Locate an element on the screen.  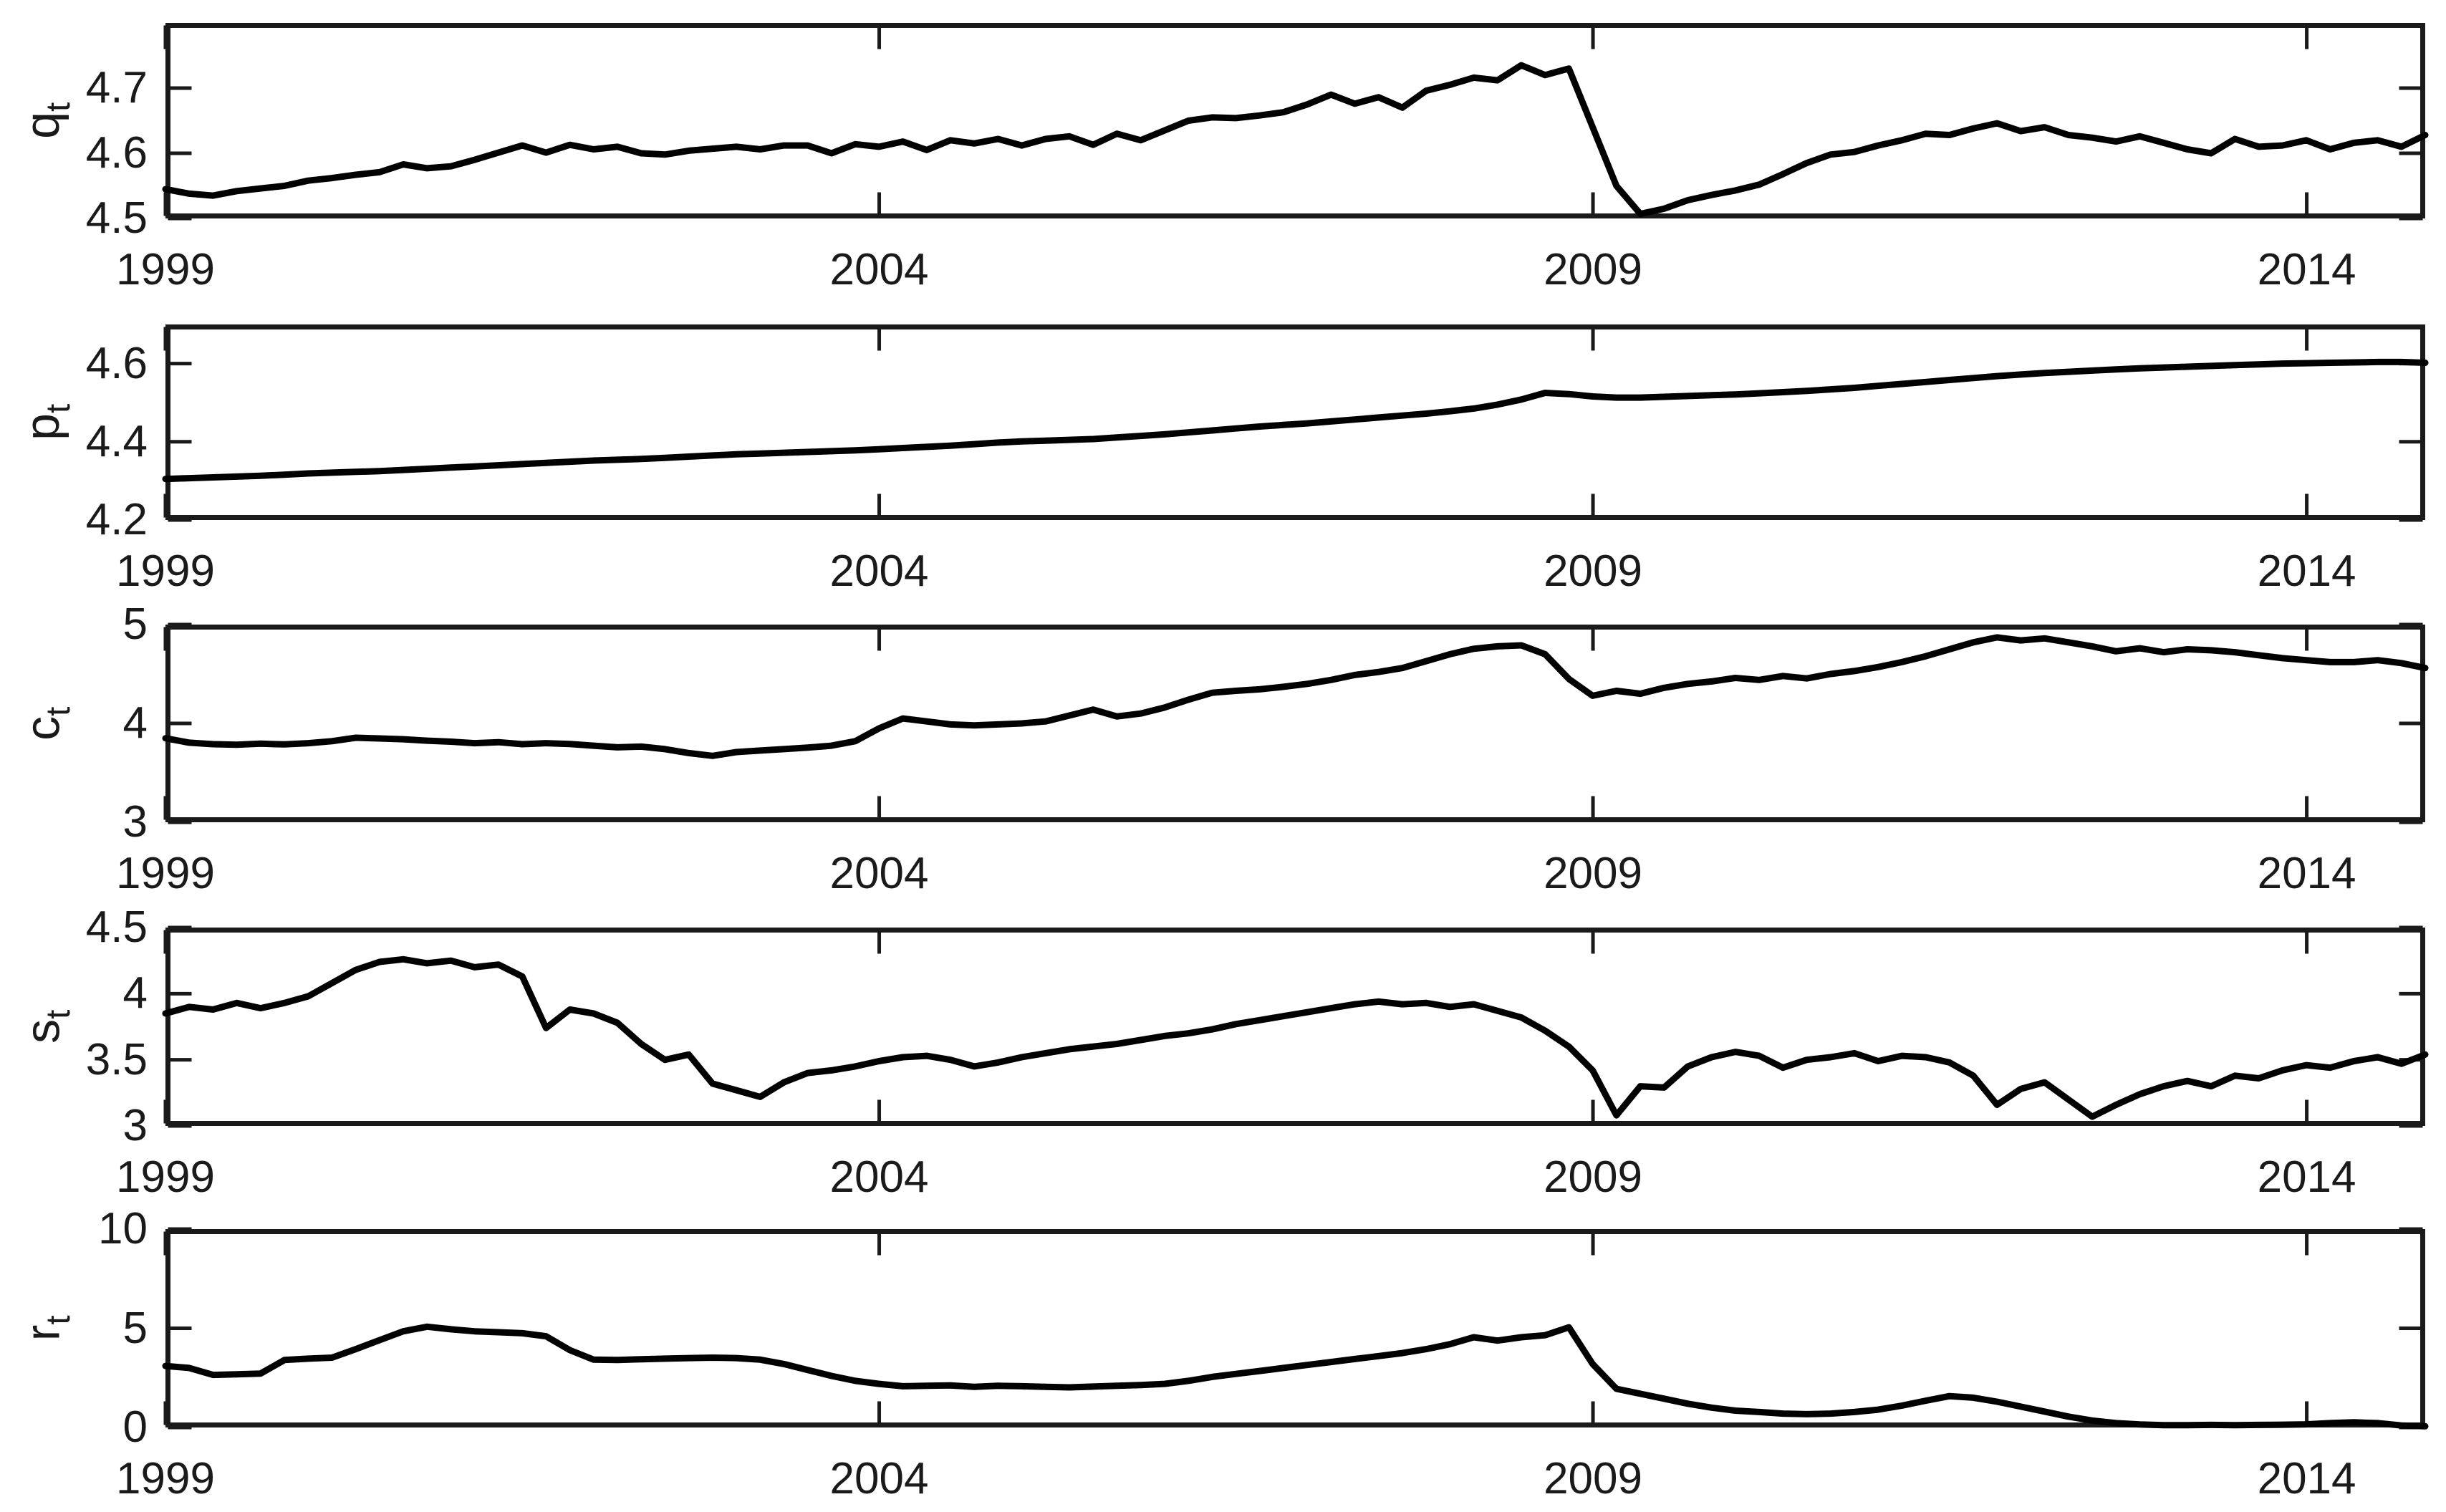
y-axis-label-qt: qt is located at coordinates (46, 120).